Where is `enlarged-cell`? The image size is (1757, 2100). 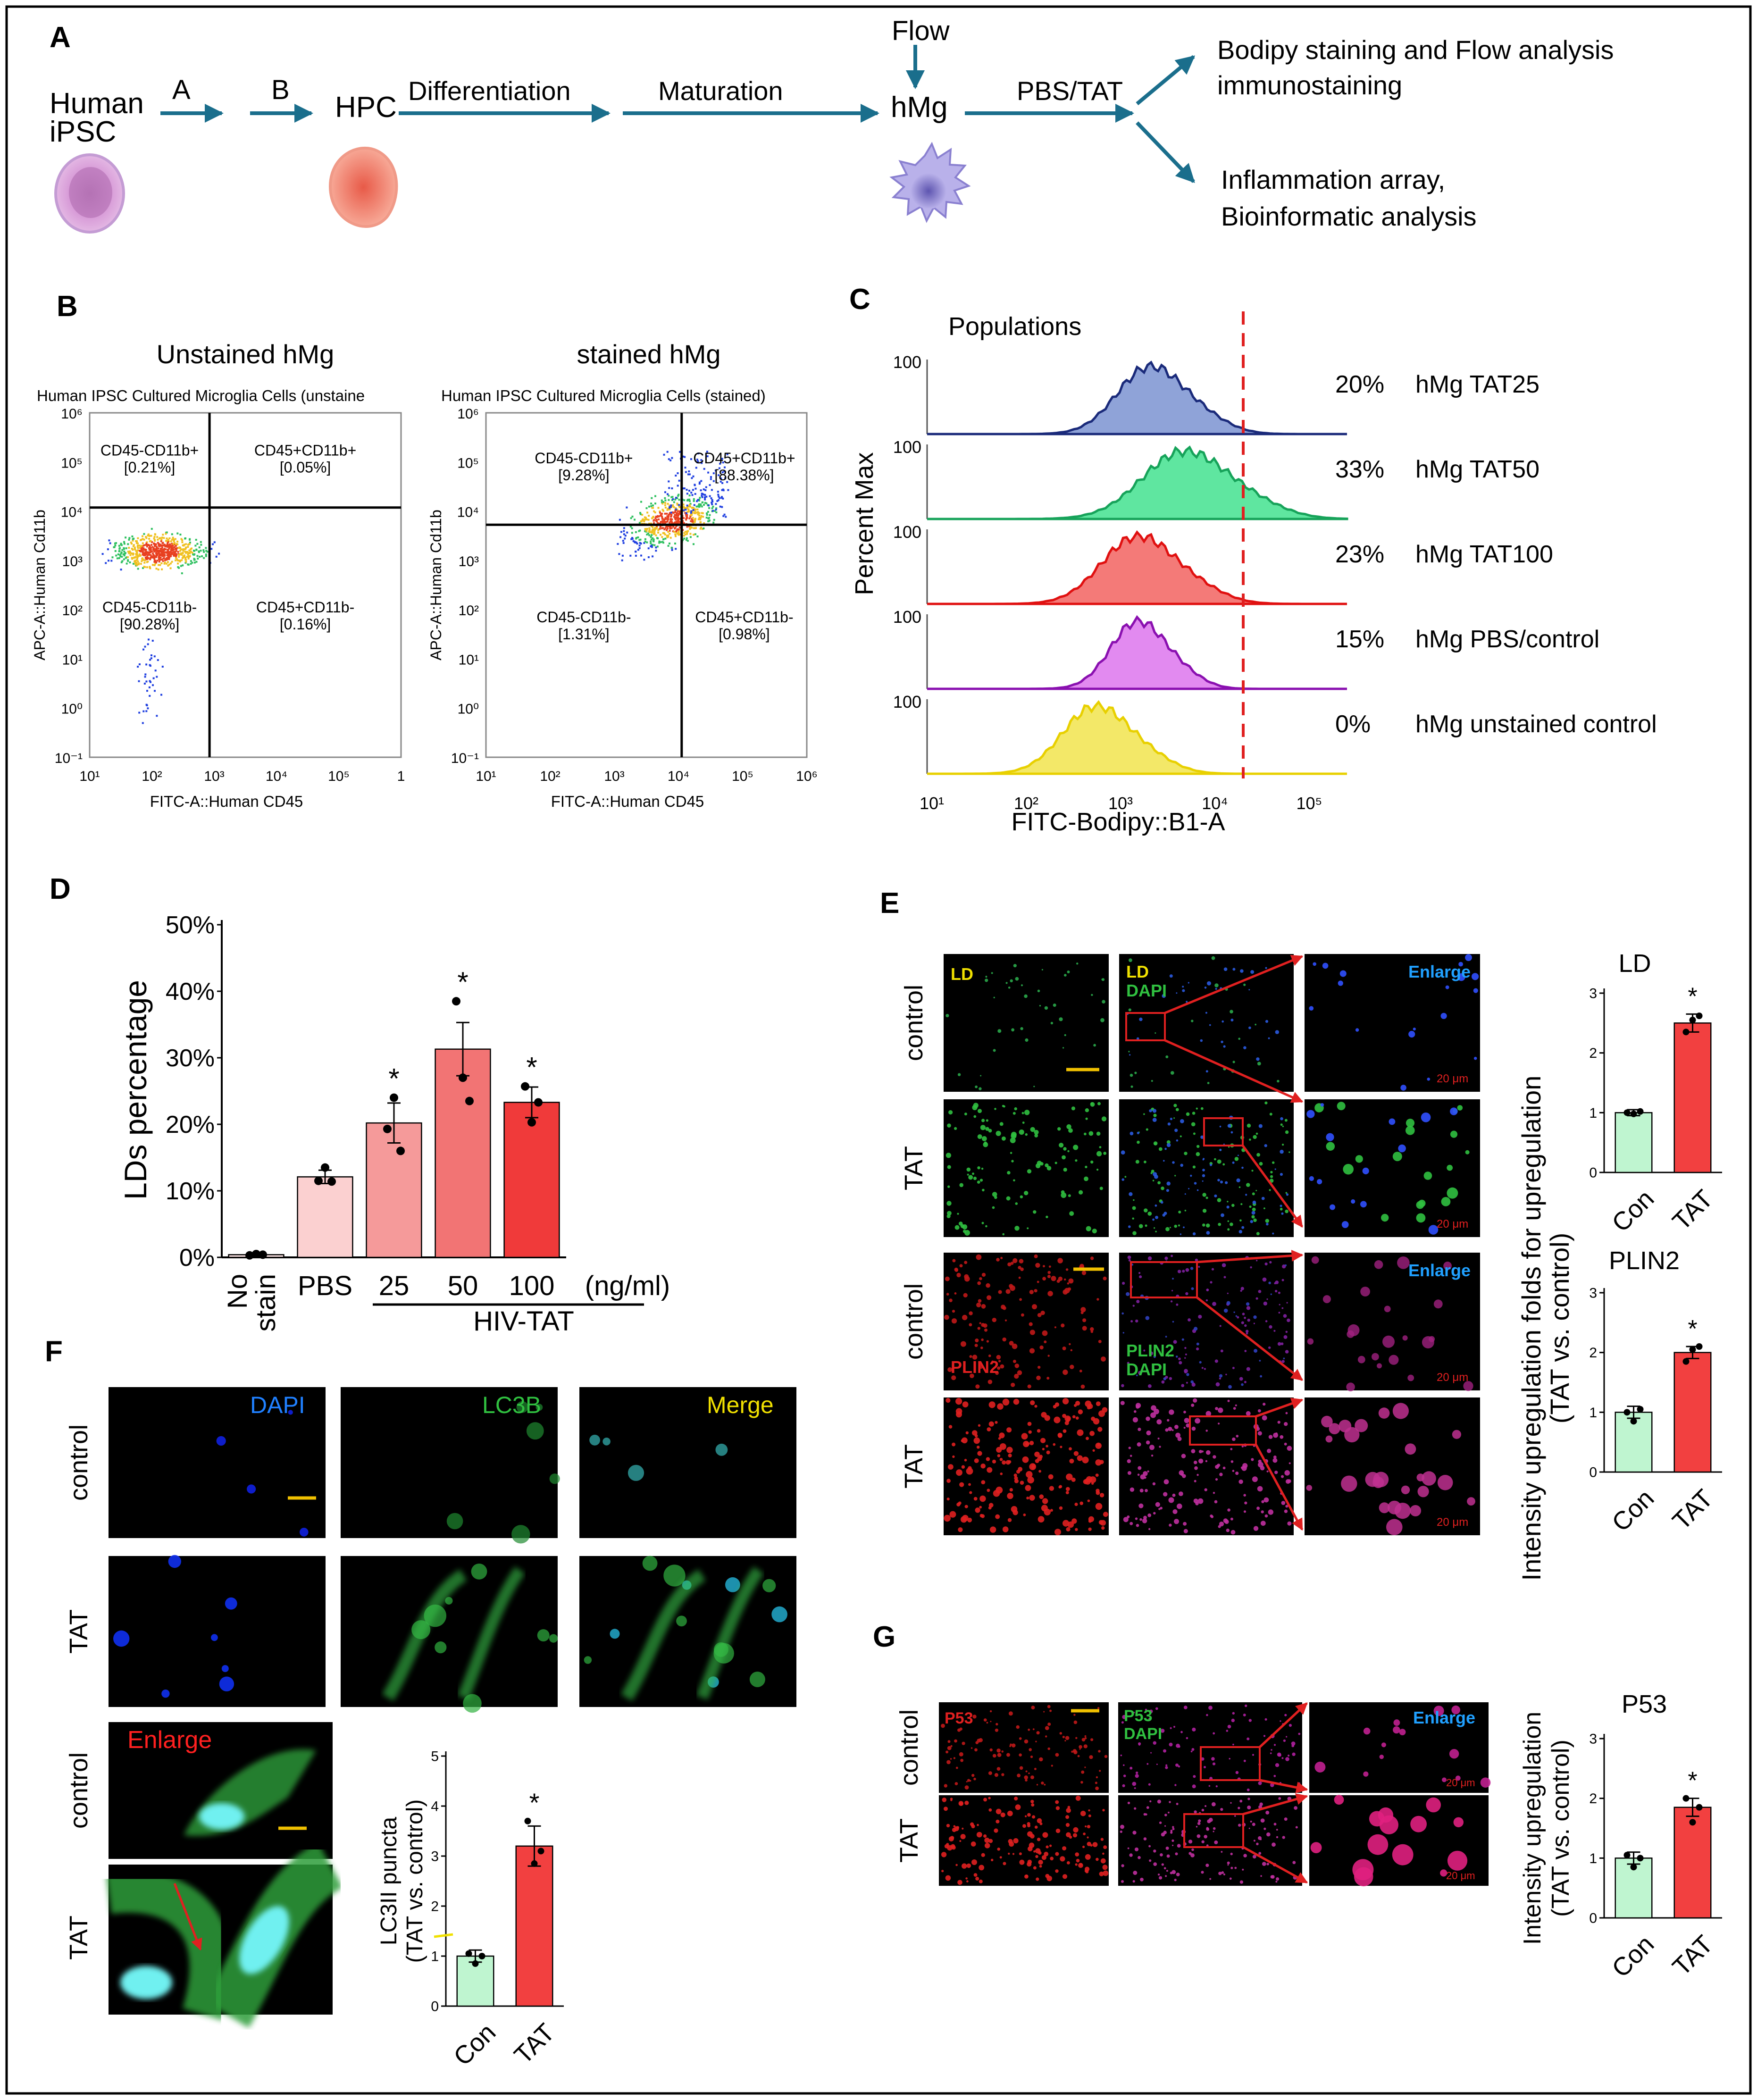
enlarged-cell is located at coordinates (169, 1945).